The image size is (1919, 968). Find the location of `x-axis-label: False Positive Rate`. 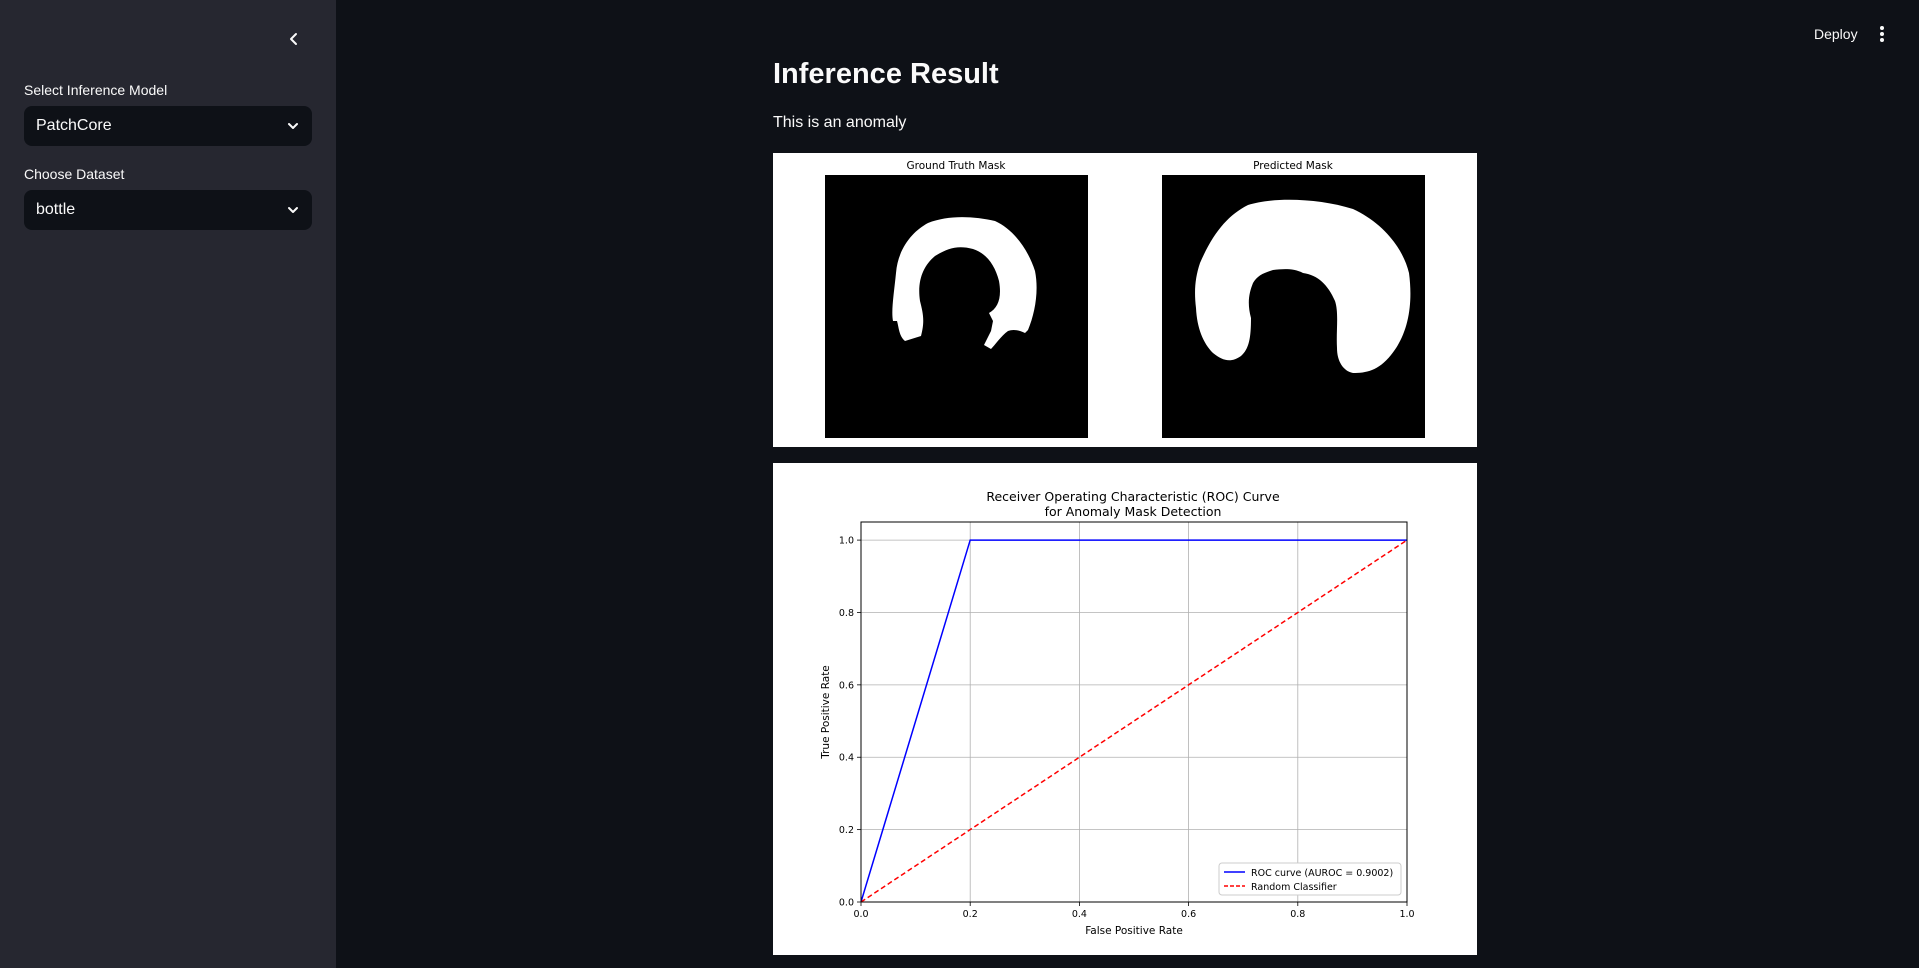

x-axis-label: False Positive Rate is located at coordinates (1134, 931).